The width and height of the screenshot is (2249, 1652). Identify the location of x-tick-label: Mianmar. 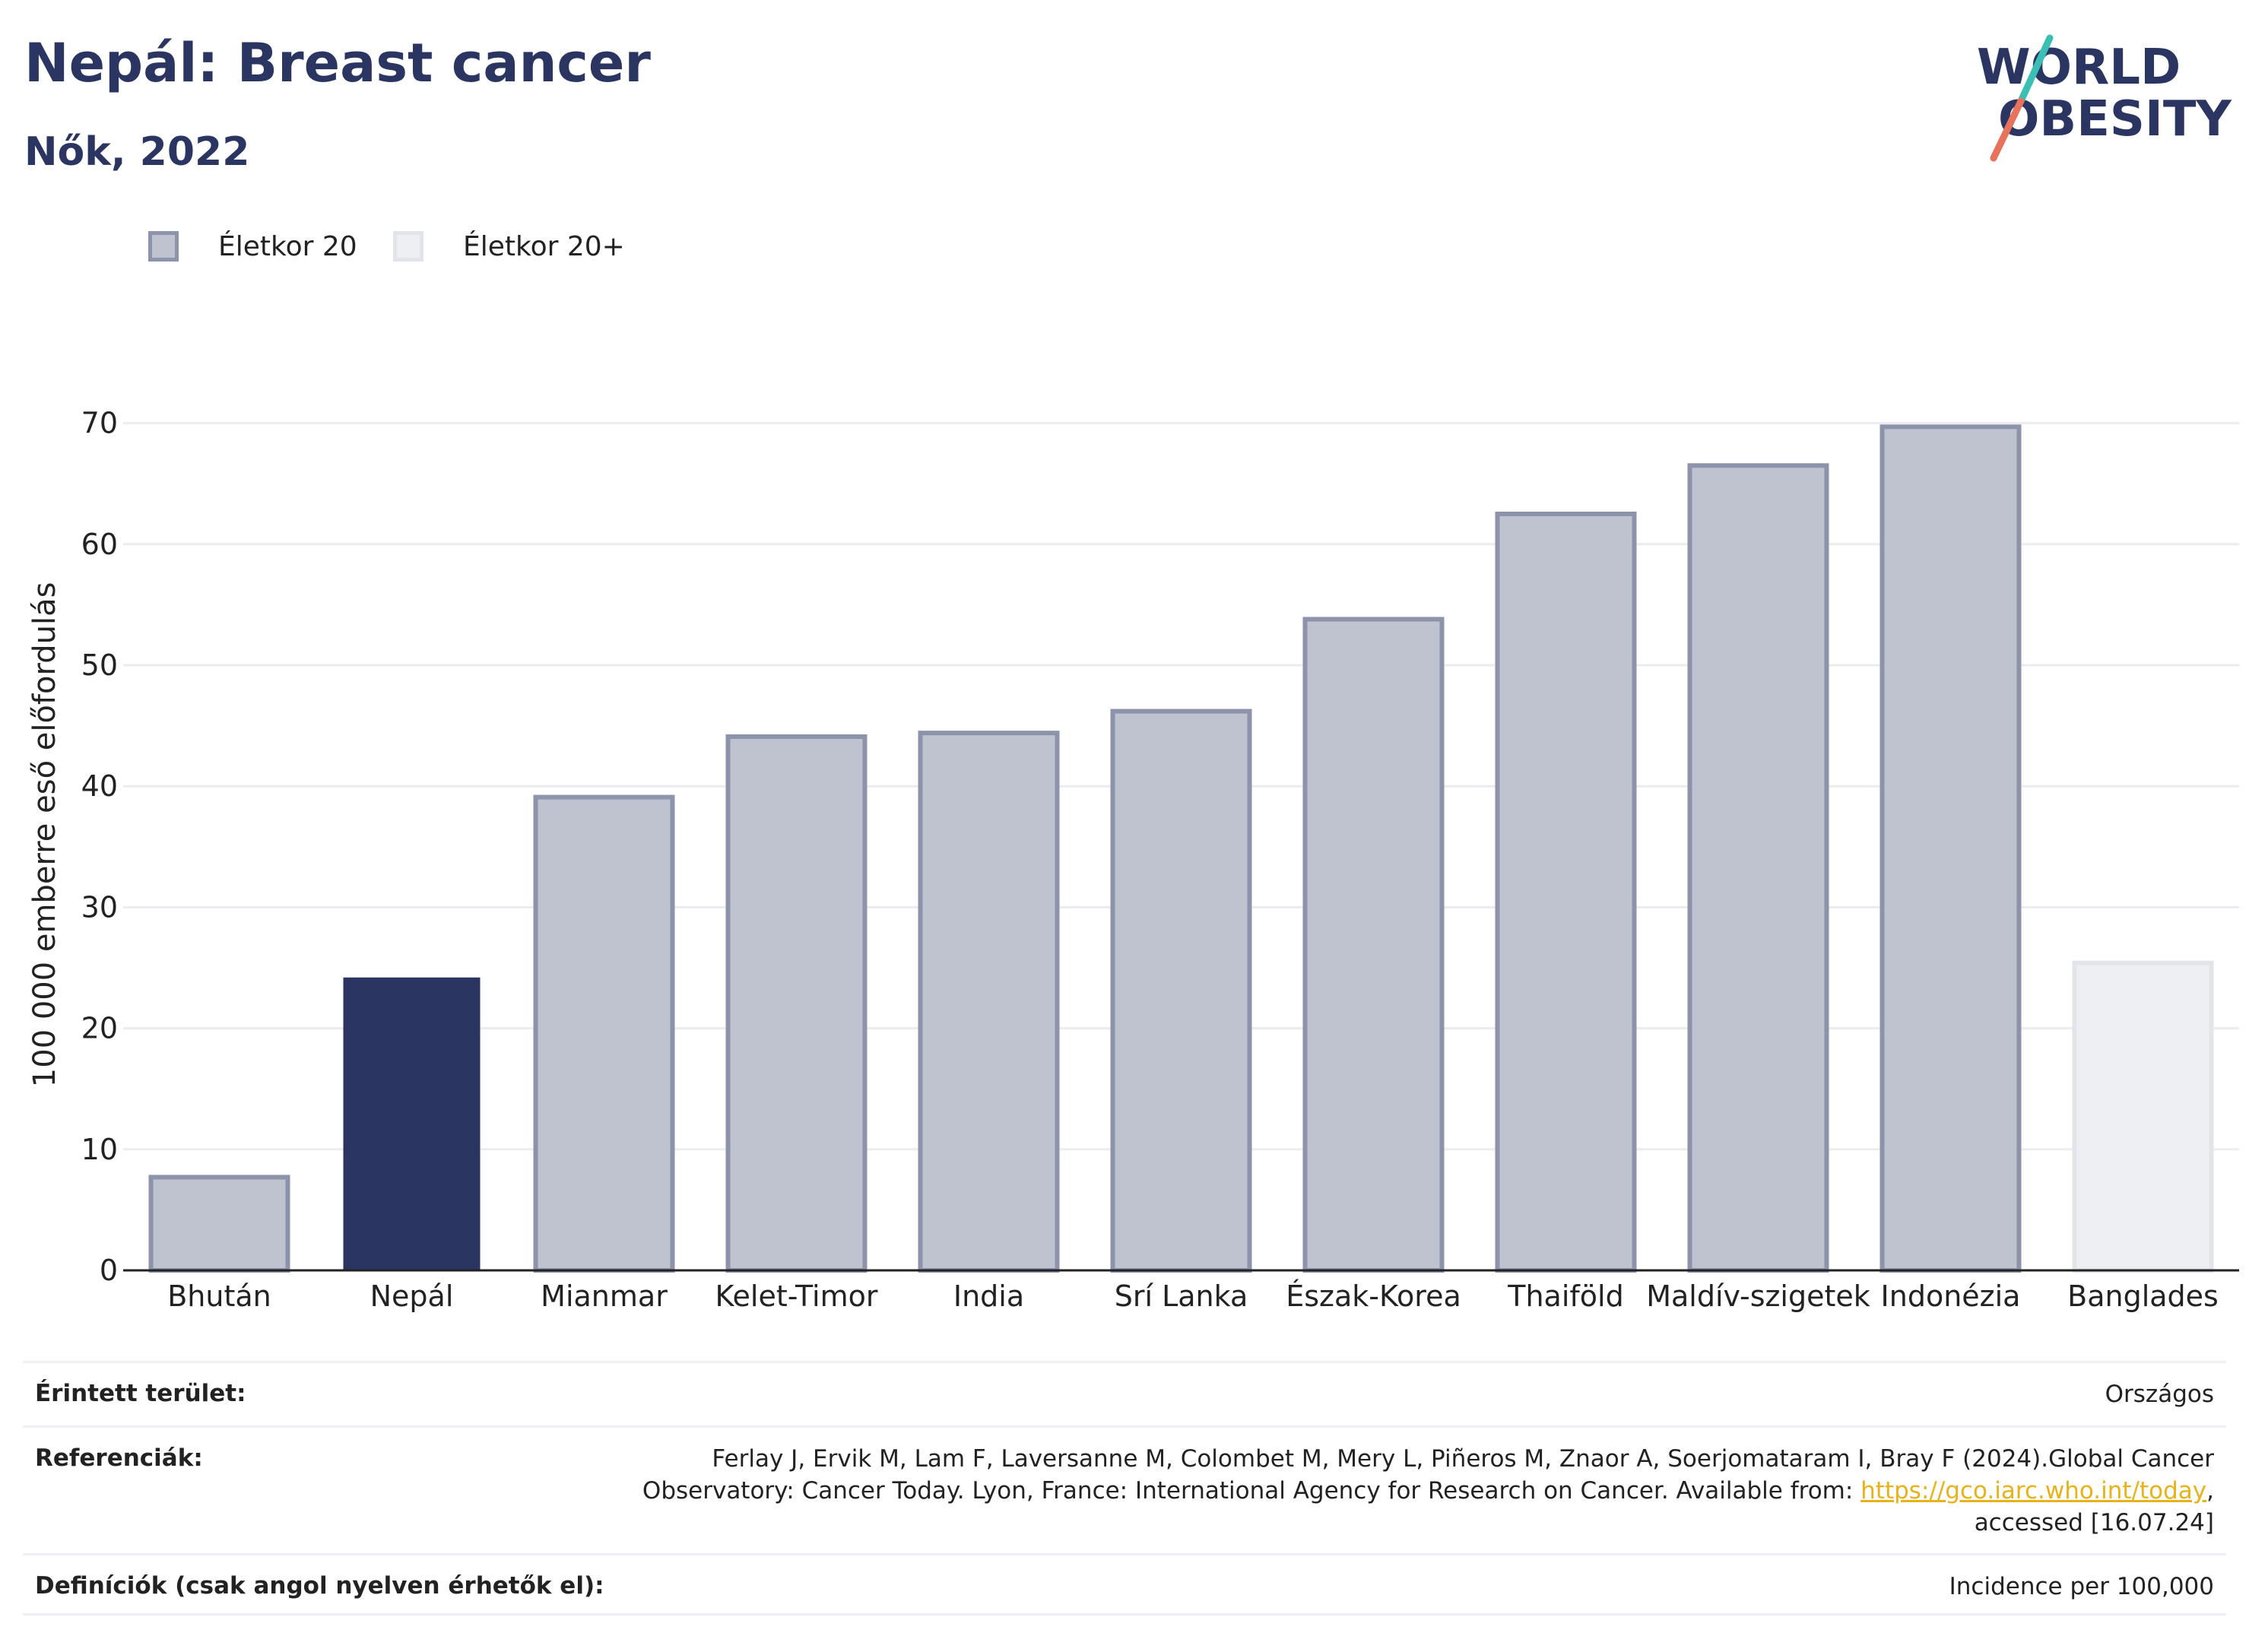
(604, 1296).